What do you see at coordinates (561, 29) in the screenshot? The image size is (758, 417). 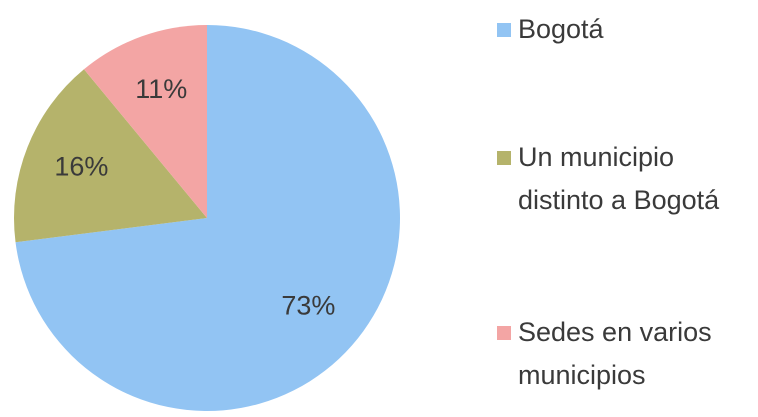 I see `legend-label: Bogotá` at bounding box center [561, 29].